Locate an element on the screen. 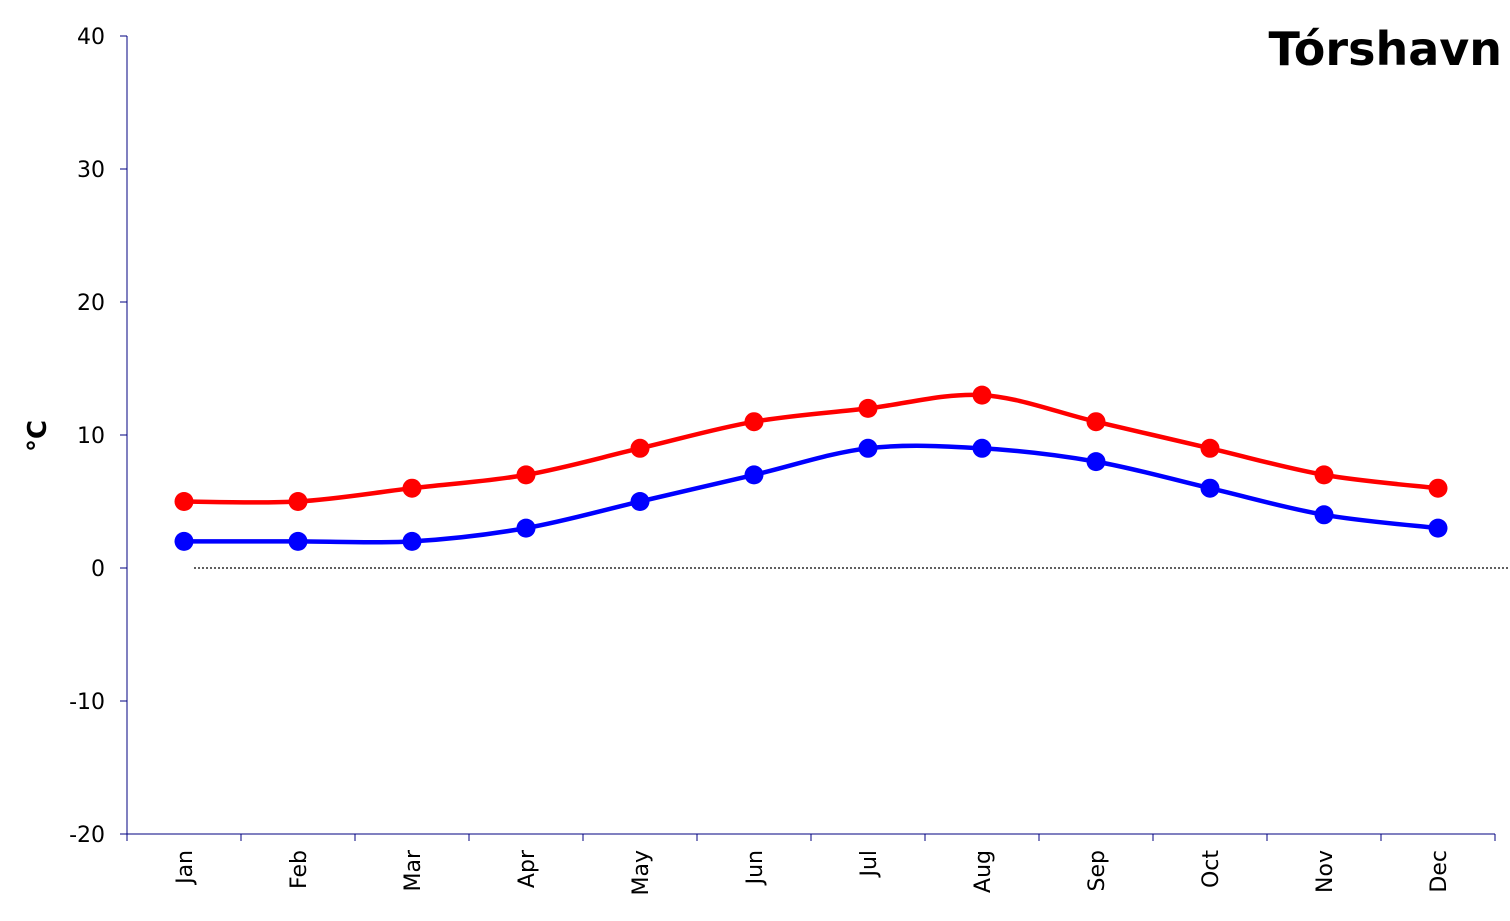  chart-title: Tórshavn is located at coordinates (1385, 49).